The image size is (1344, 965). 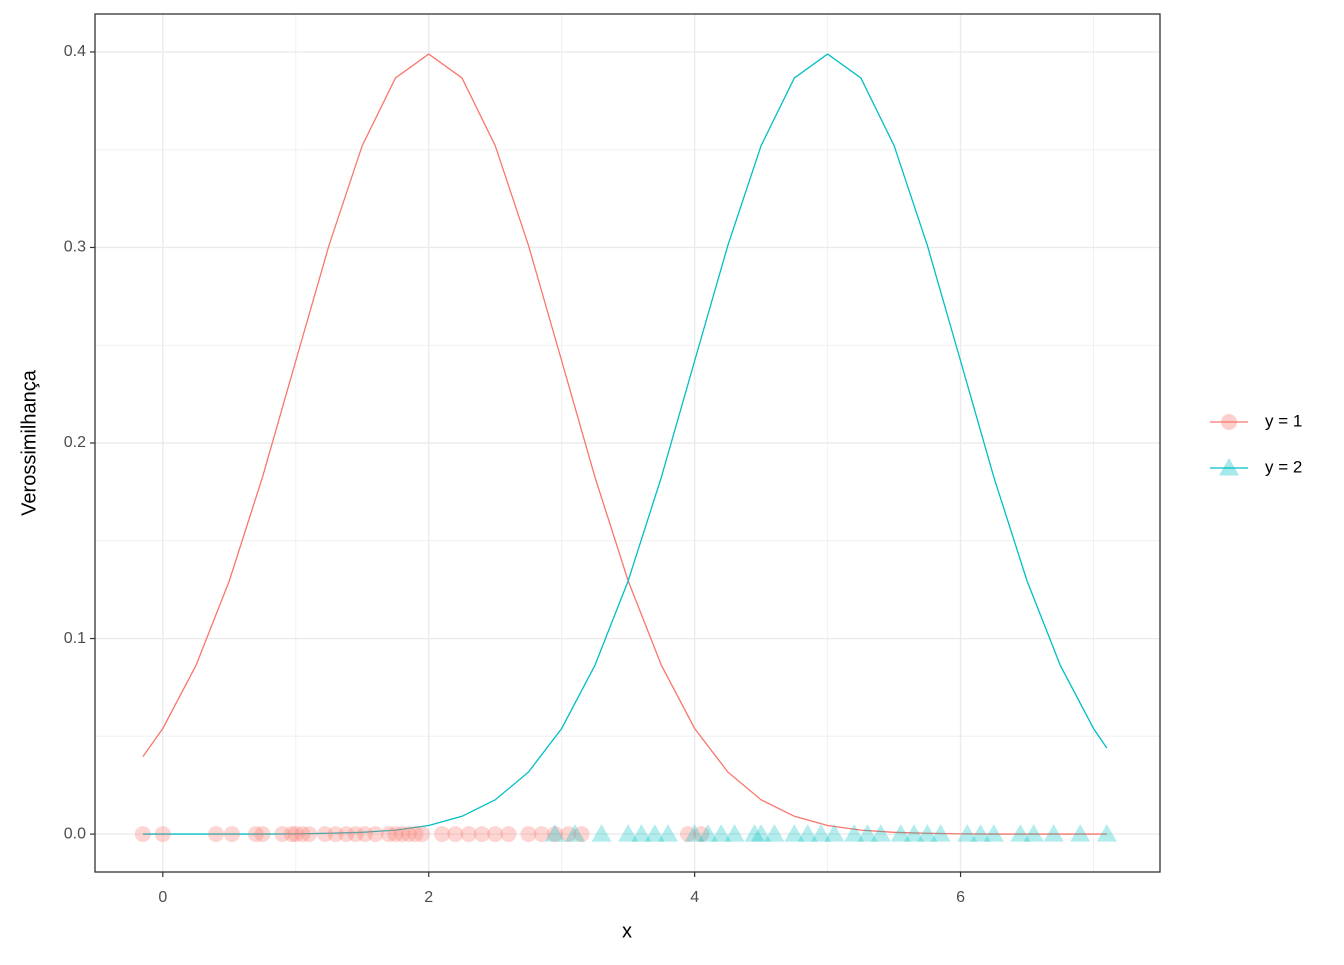 What do you see at coordinates (1283, 420) in the screenshot?
I see `legend-label: y = 1` at bounding box center [1283, 420].